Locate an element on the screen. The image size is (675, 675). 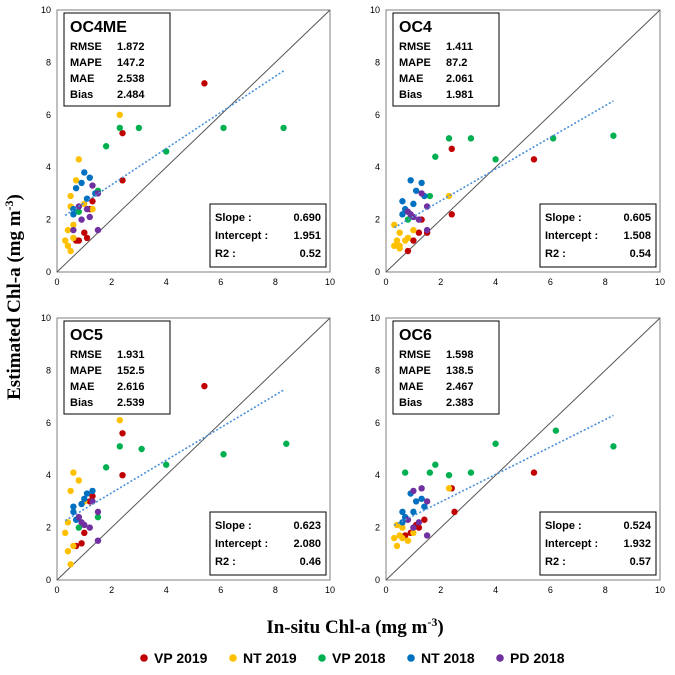
fit-label: Intercept : is located at coordinates (241, 544).